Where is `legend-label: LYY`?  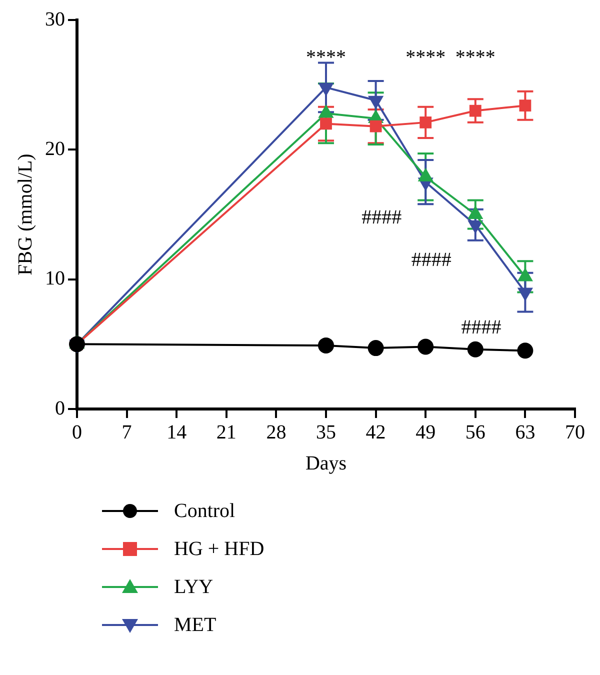 legend-label: LYY is located at coordinates (194, 587).